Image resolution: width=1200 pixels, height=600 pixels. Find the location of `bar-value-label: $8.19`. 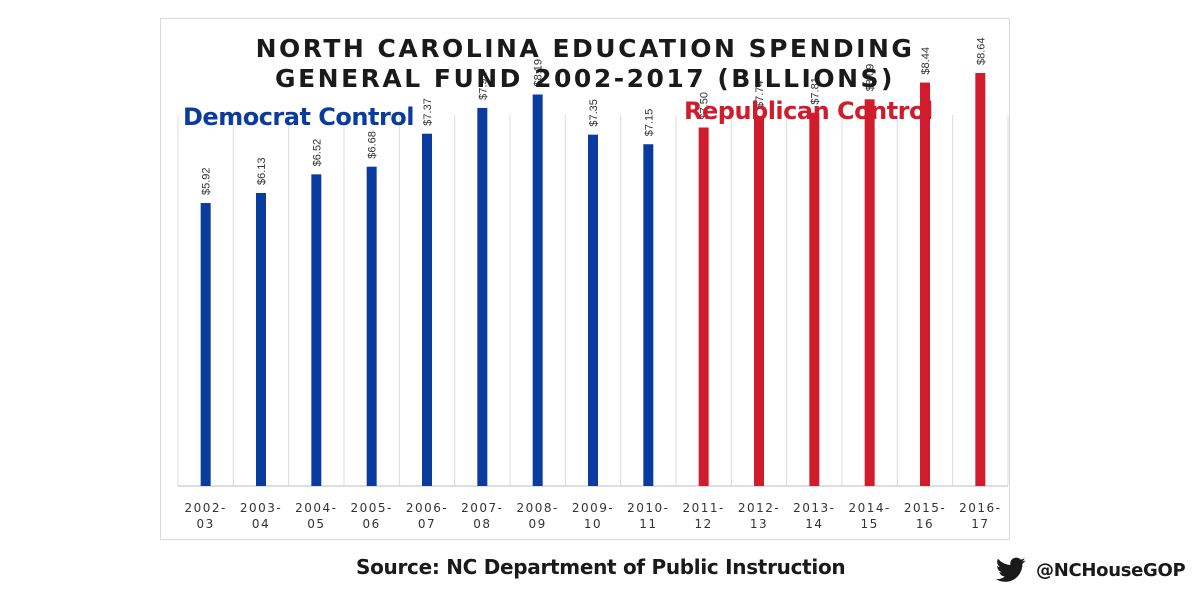

bar-value-label: $8.19 is located at coordinates (539, 73).